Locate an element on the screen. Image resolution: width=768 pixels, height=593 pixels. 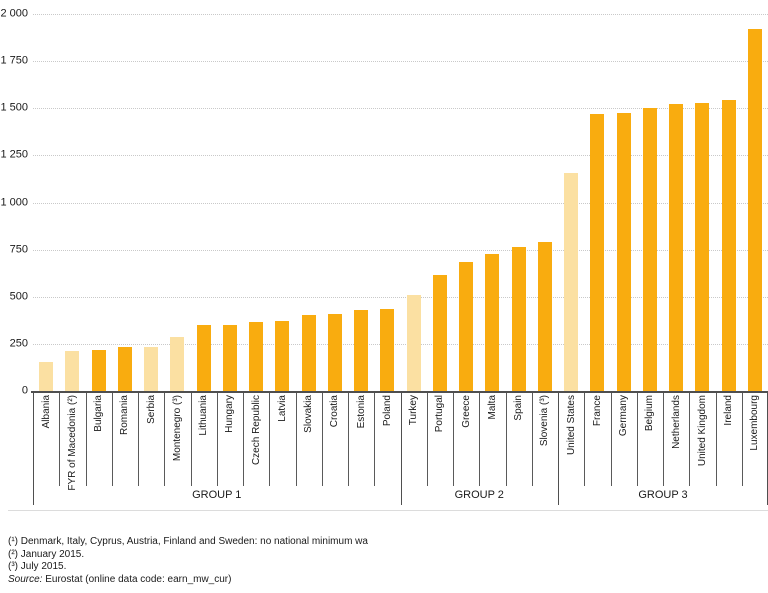
x-label-cell-ireland: Ireland is located at coordinates (729, 442).